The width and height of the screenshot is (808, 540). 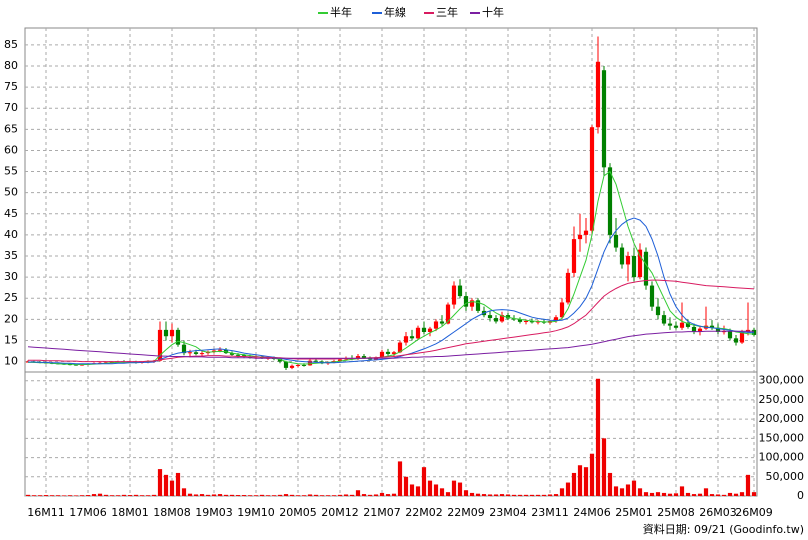 I want to click on volume-tick-label: 150,000, so click(x=782, y=437).